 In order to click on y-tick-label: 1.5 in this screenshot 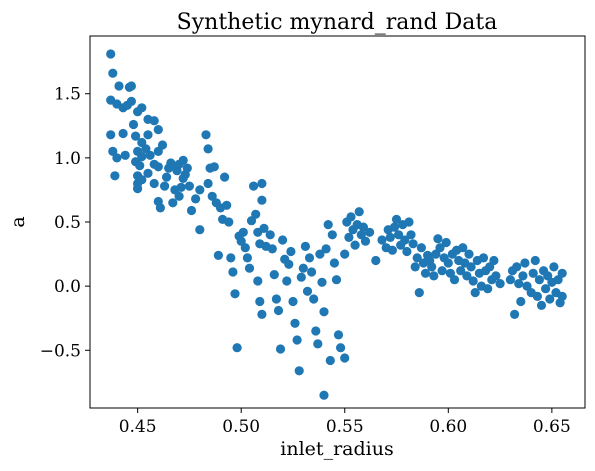, I will do `click(67, 95)`.